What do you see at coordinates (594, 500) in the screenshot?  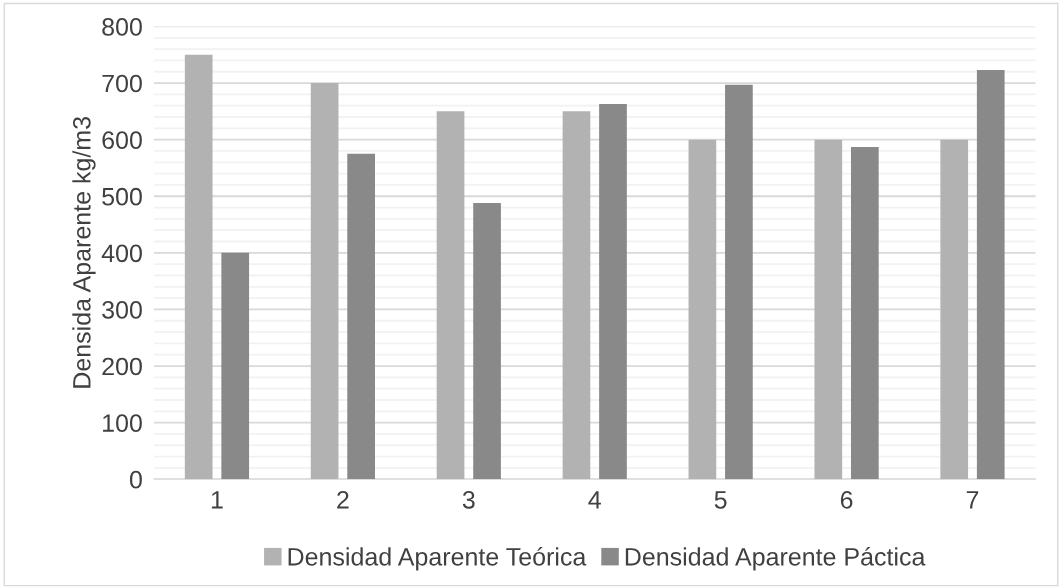 I see `x-tick-label: 4` at bounding box center [594, 500].